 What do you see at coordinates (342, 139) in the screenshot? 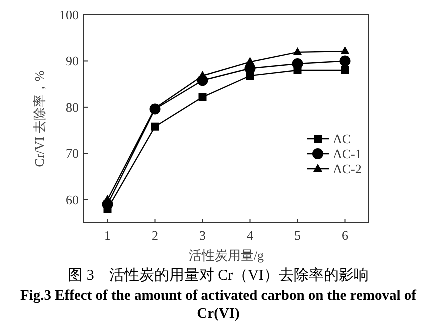
I see `legend-label: AC` at bounding box center [342, 139].